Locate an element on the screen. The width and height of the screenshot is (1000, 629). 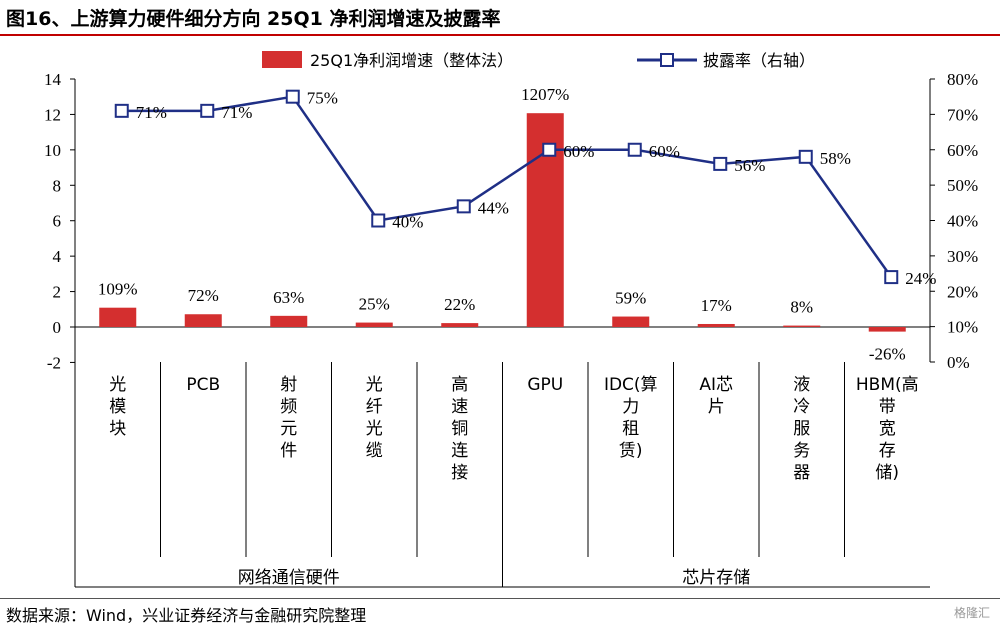
category-label-line: PCB is located at coordinates (203, 385).